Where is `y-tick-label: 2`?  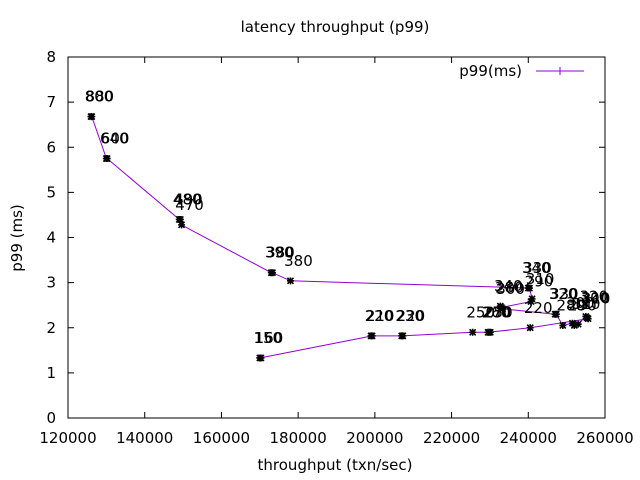
y-tick-label: 2 is located at coordinates (51, 328).